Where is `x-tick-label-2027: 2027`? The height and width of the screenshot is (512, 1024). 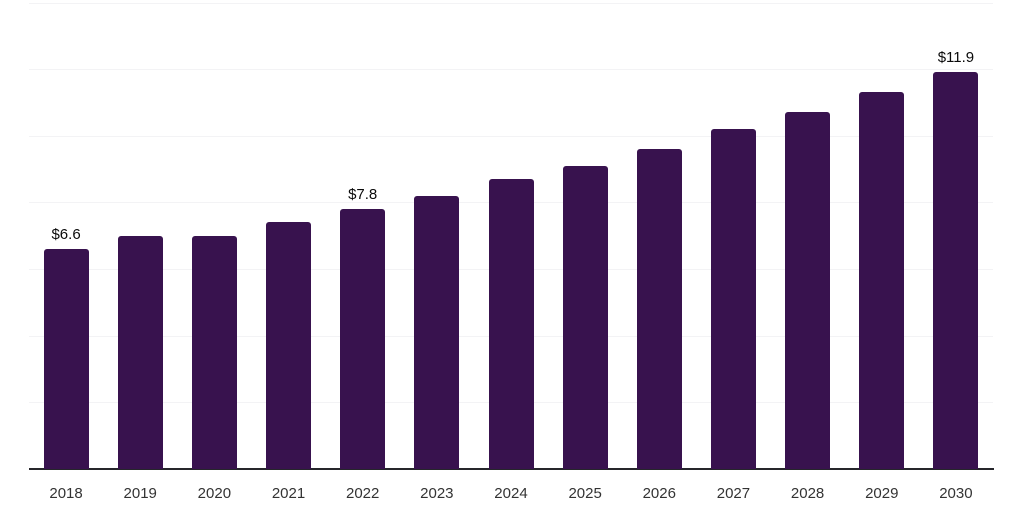 x-tick-label-2027: 2027 is located at coordinates (733, 493).